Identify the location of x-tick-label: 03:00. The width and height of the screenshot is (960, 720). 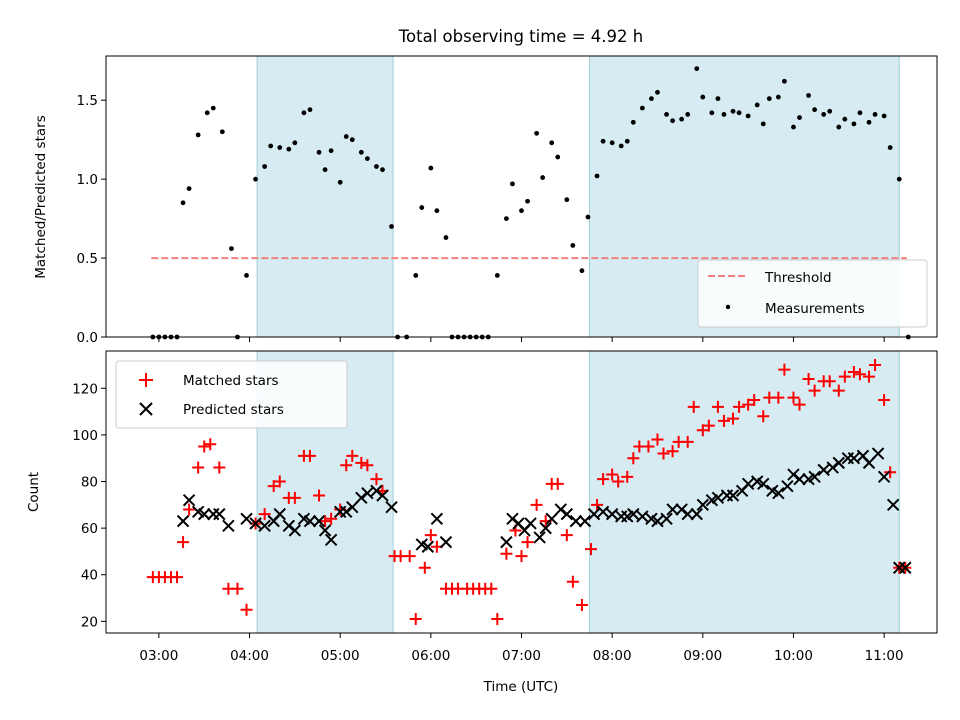
(158, 656).